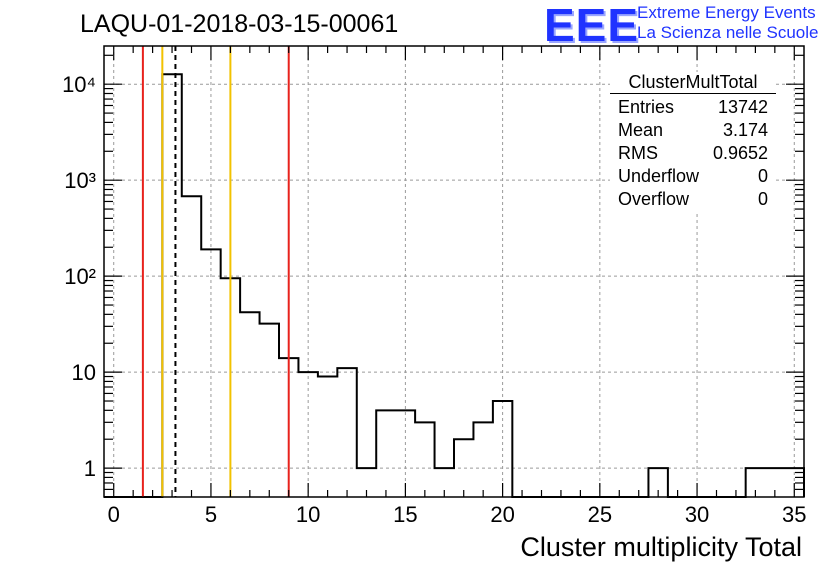  I want to click on eee-logo: EEE, so click(592, 25).